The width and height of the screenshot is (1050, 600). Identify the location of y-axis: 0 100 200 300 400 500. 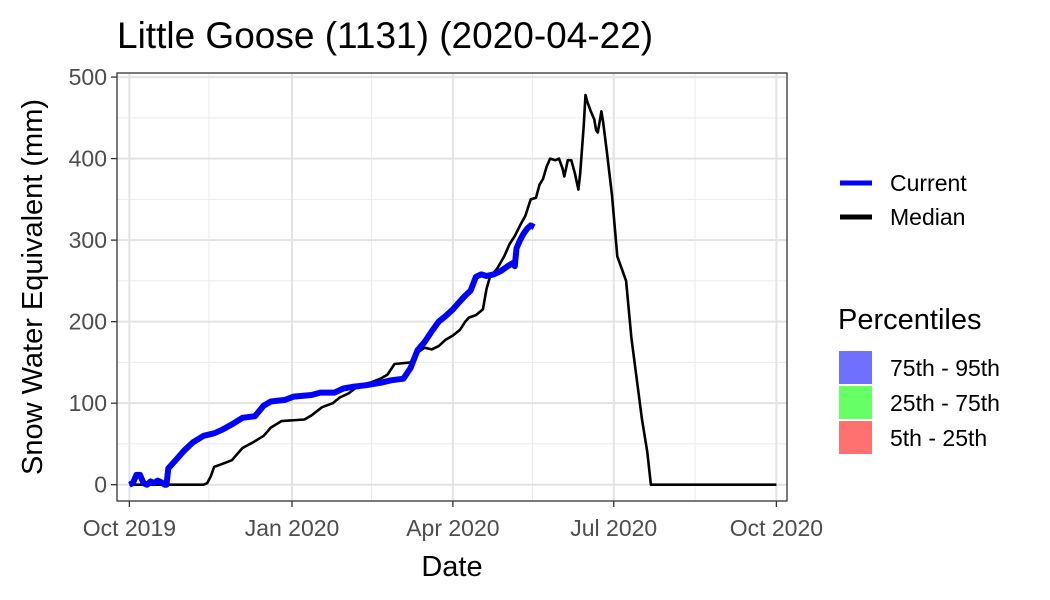
(93, 281).